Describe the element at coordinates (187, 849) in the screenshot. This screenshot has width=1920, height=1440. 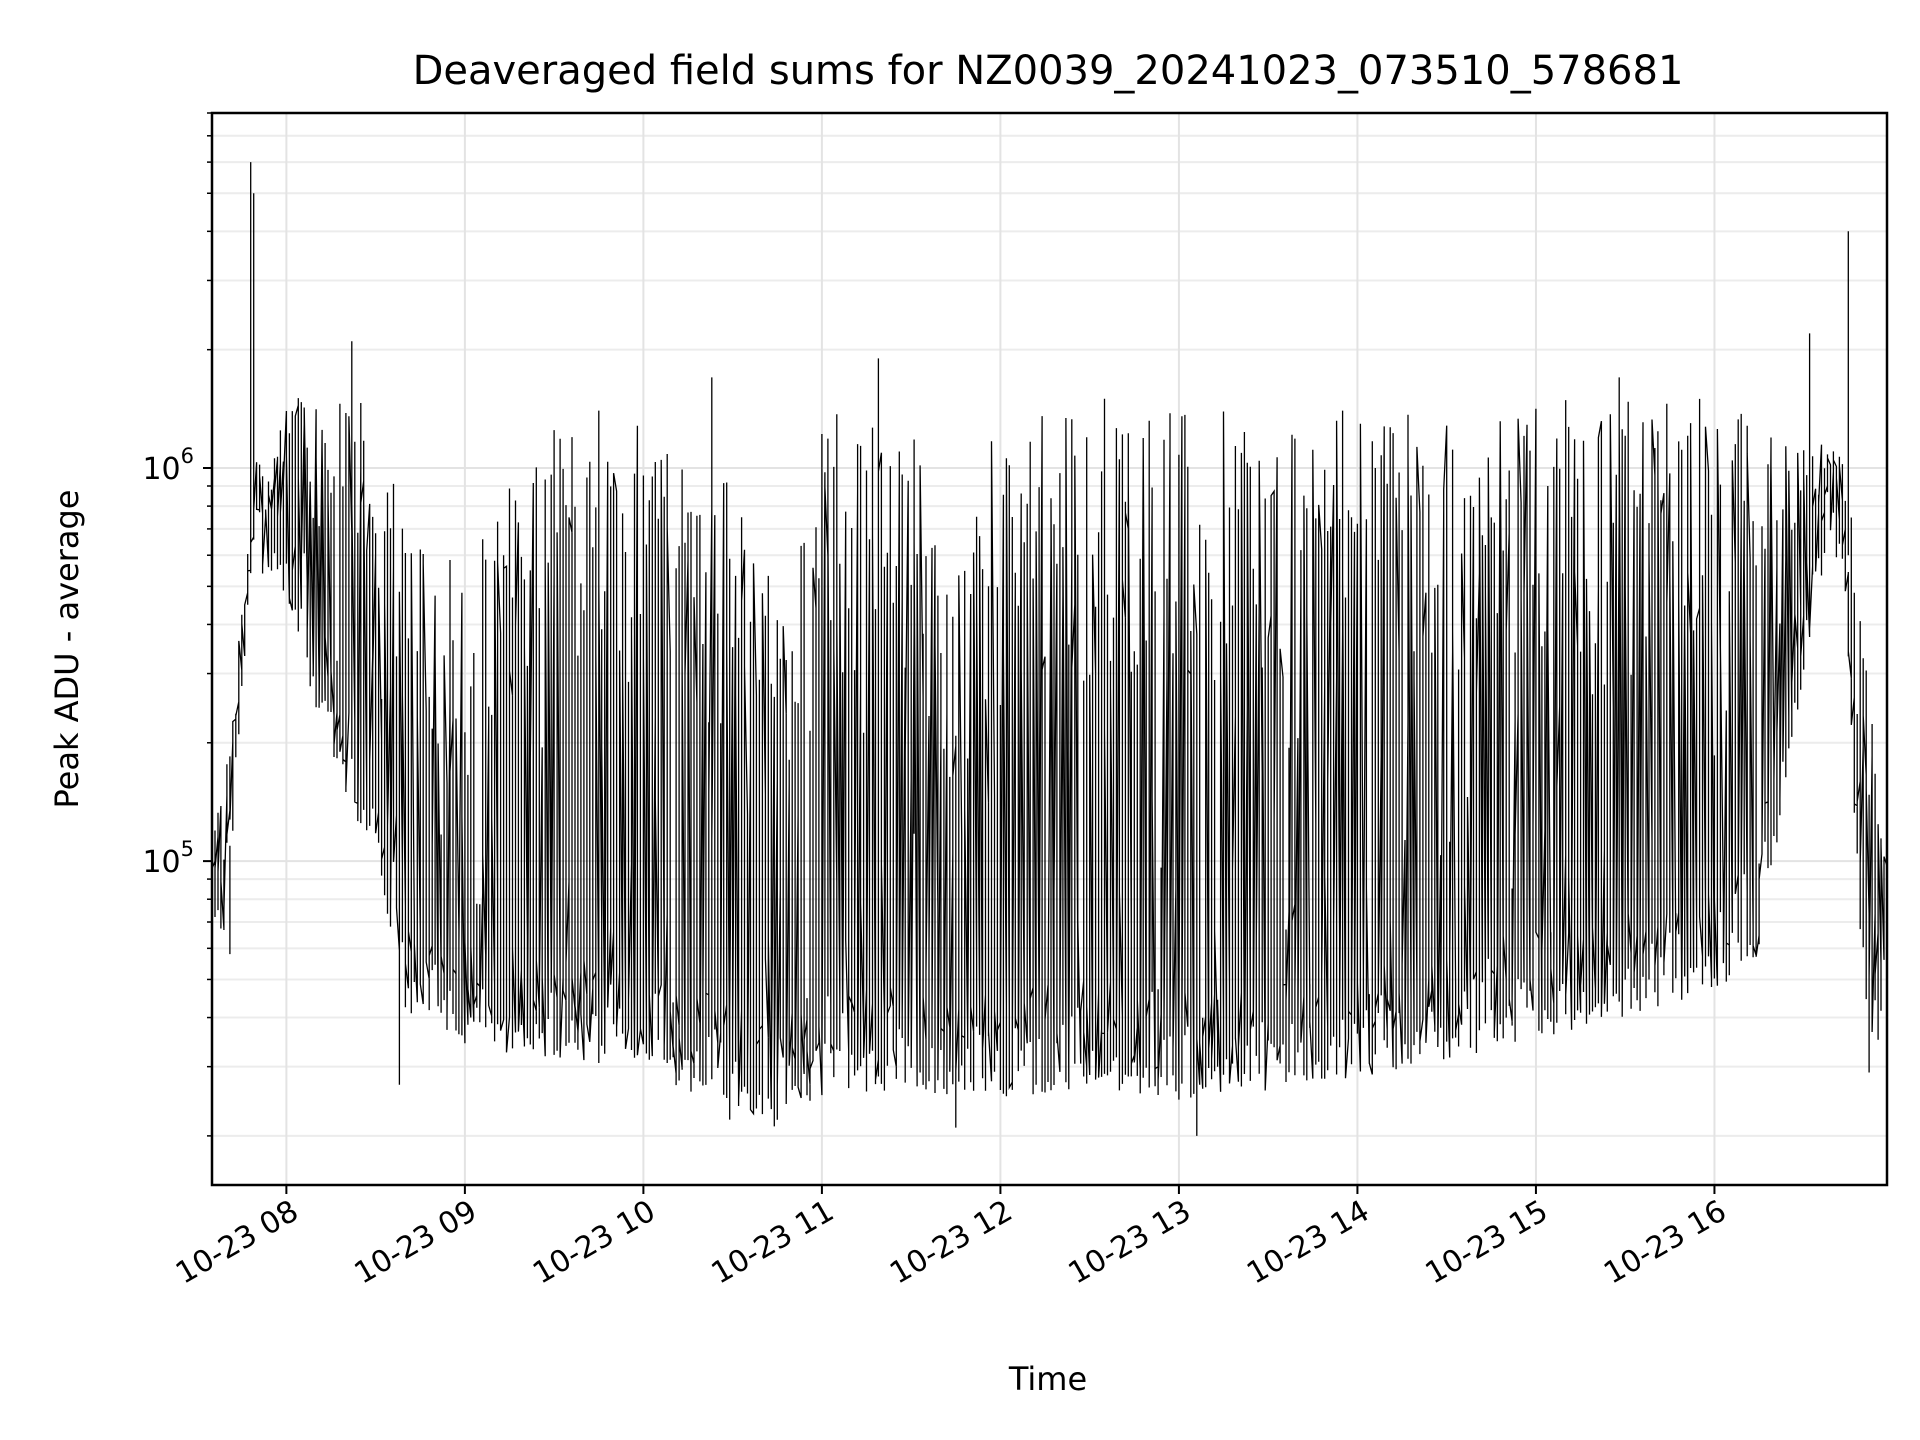
I see `y-tick-exponent: 5` at that location.